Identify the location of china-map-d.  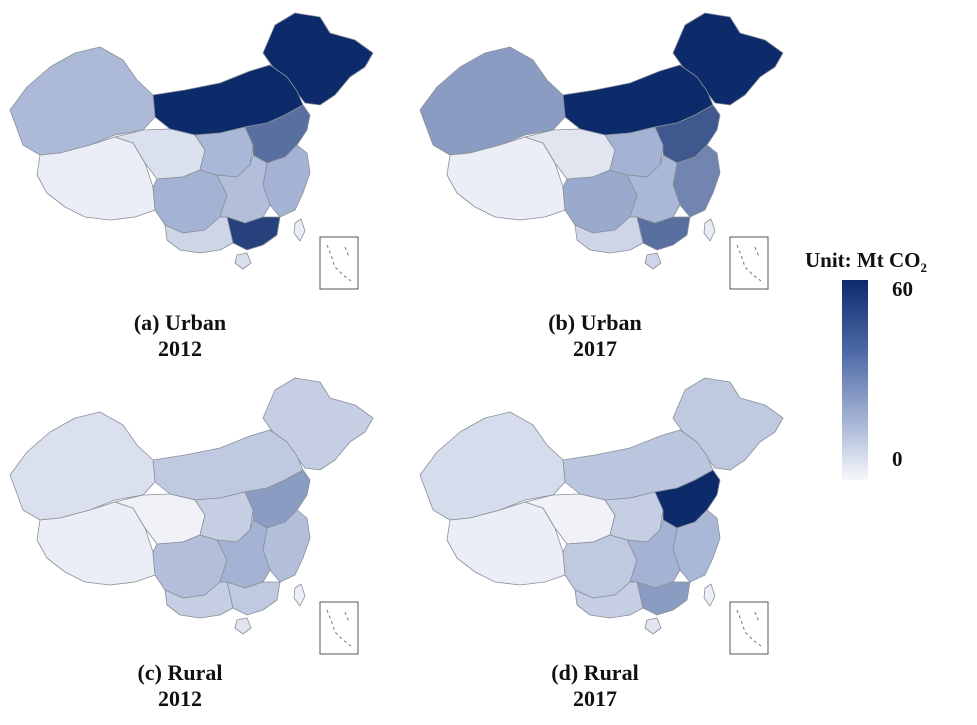
(601, 516).